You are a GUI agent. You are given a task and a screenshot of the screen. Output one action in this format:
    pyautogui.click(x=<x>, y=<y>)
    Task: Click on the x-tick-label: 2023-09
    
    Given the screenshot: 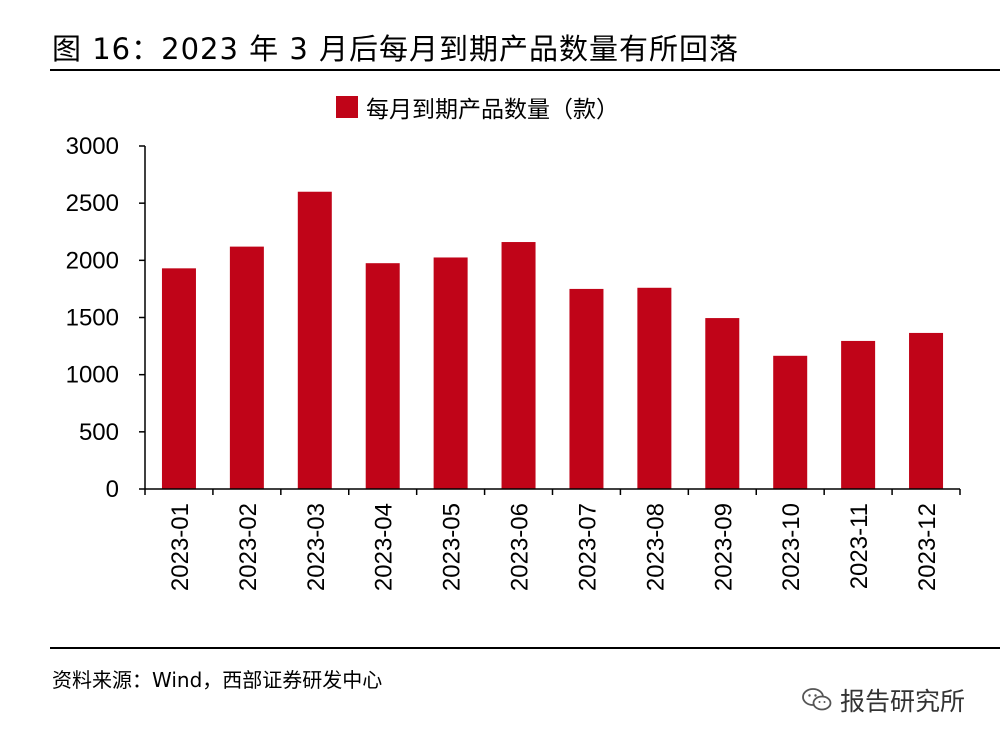 What is the action you would take?
    pyautogui.click(x=723, y=547)
    